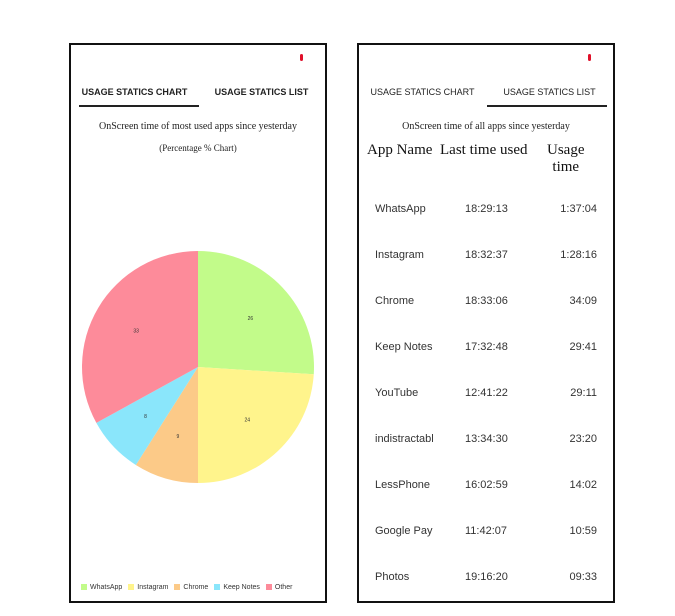 The width and height of the screenshot is (675, 616). What do you see at coordinates (247, 420) in the screenshot?
I see `pie-label: 24` at bounding box center [247, 420].